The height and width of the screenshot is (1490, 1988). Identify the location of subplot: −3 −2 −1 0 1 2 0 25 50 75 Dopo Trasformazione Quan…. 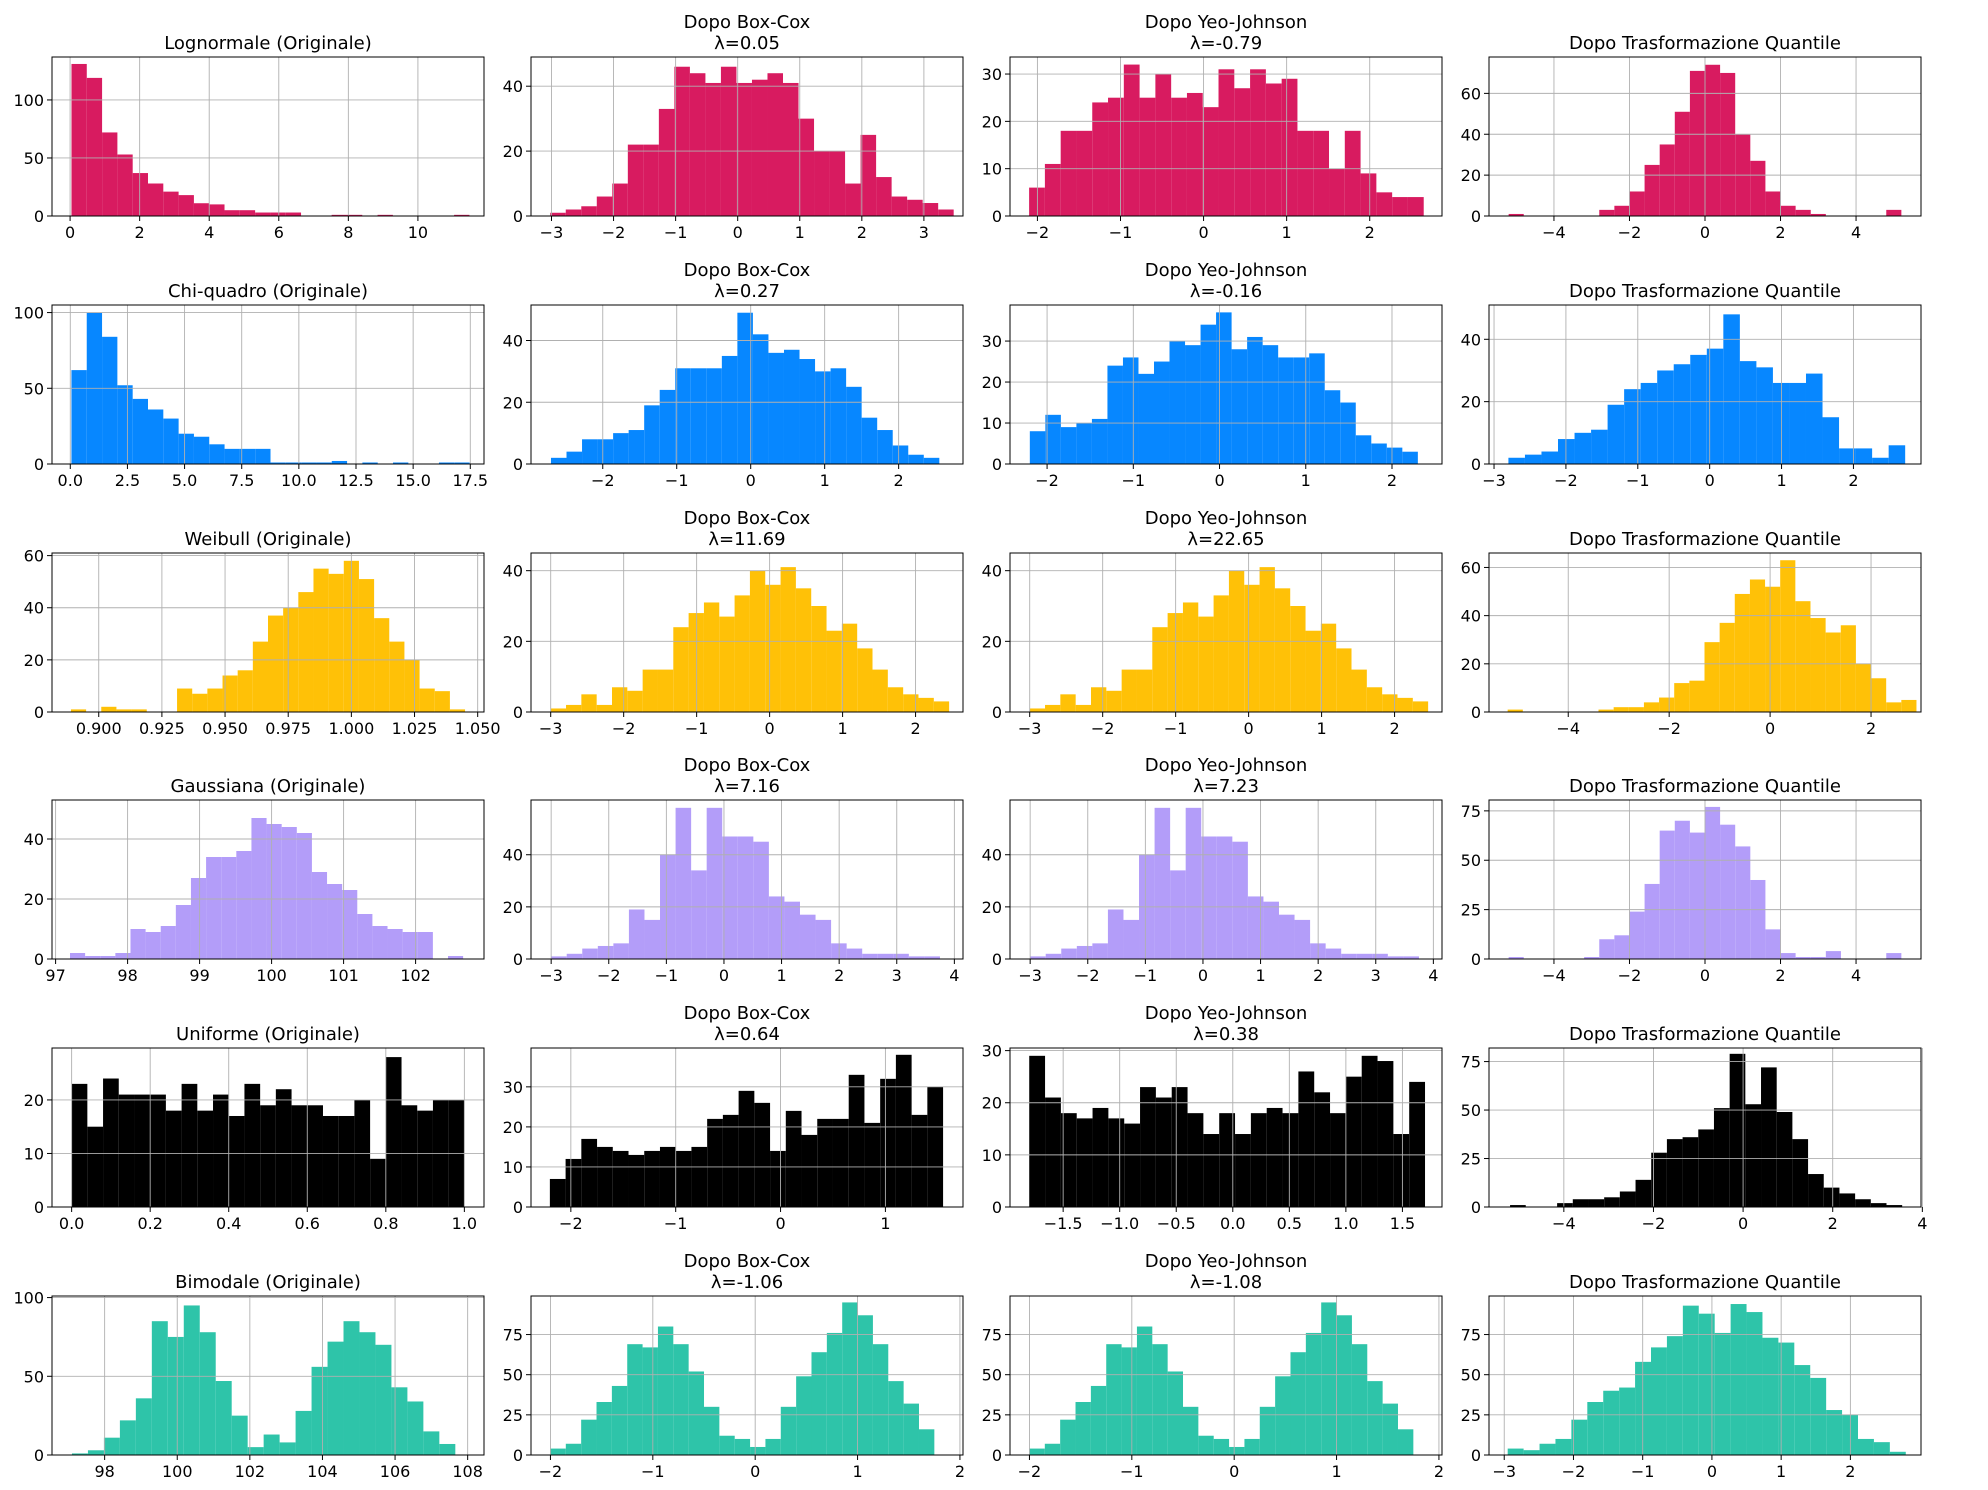
(1691, 1376).